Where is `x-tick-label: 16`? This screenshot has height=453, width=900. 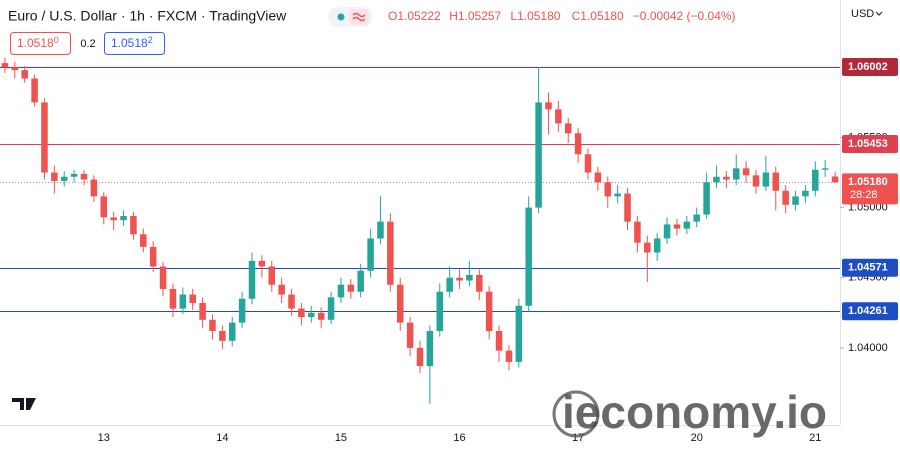
x-tick-label: 16 is located at coordinates (459, 438).